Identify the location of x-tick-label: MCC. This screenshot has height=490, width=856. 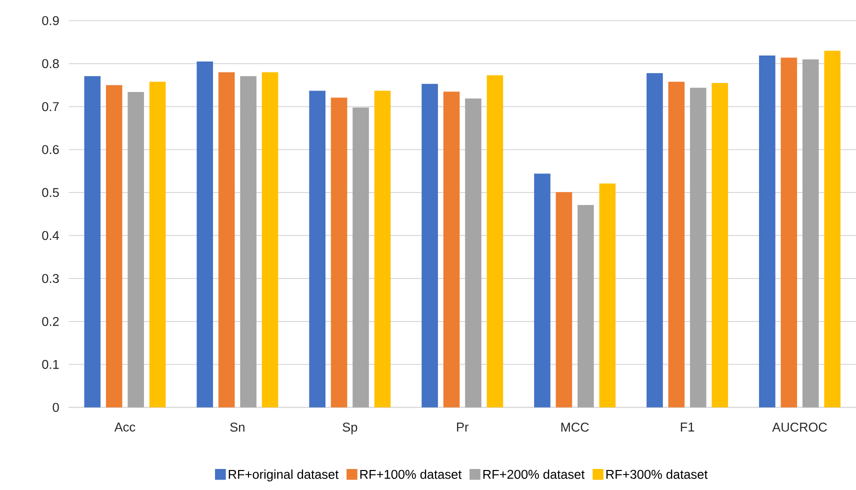
(575, 427).